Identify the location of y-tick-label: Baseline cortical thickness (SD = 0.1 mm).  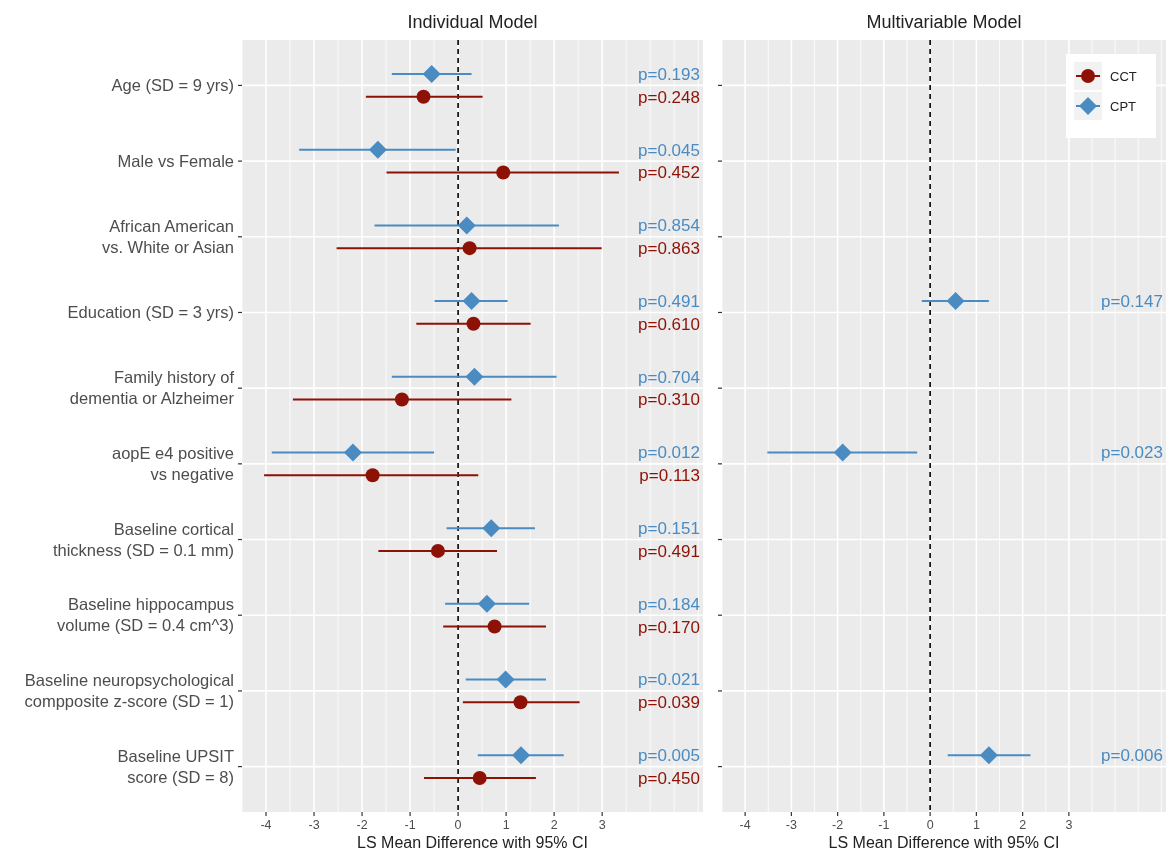
(143, 539).